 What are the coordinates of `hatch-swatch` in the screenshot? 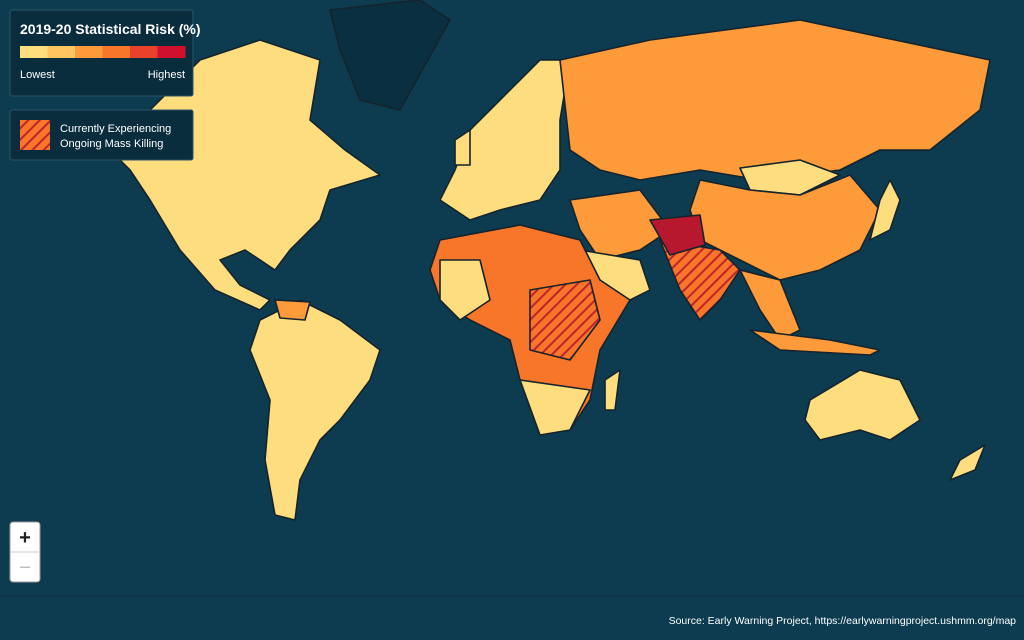 It's located at (35, 135).